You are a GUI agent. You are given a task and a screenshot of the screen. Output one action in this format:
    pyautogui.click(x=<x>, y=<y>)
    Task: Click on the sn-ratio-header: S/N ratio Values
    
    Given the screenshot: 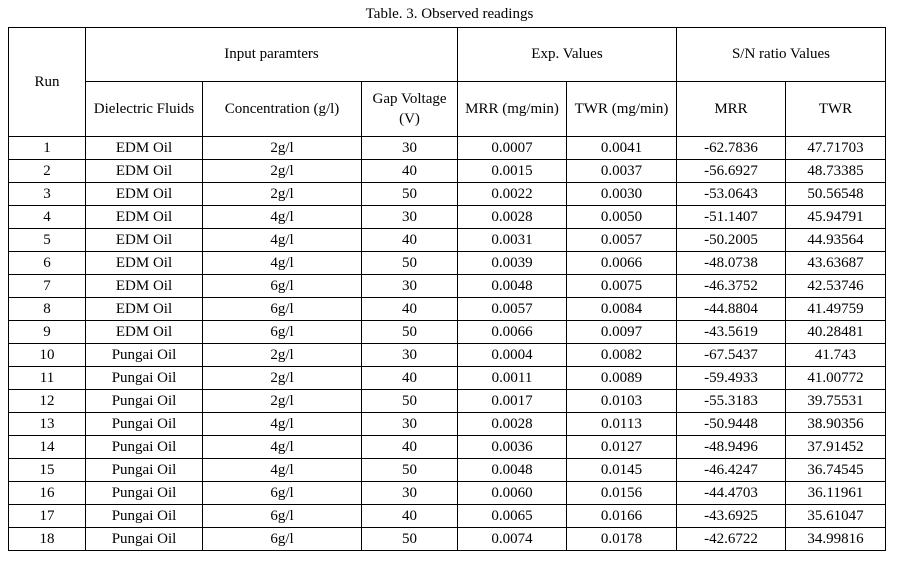 What is the action you would take?
    pyautogui.click(x=781, y=54)
    